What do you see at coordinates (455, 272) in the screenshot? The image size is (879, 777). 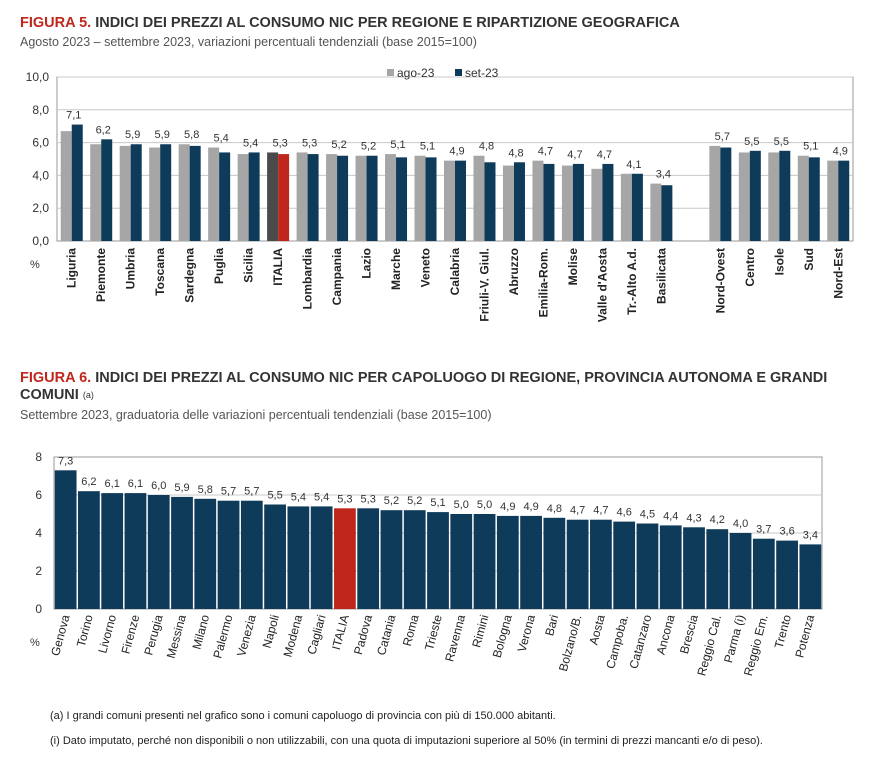 I see `x-tick-label: Calabria` at bounding box center [455, 272].